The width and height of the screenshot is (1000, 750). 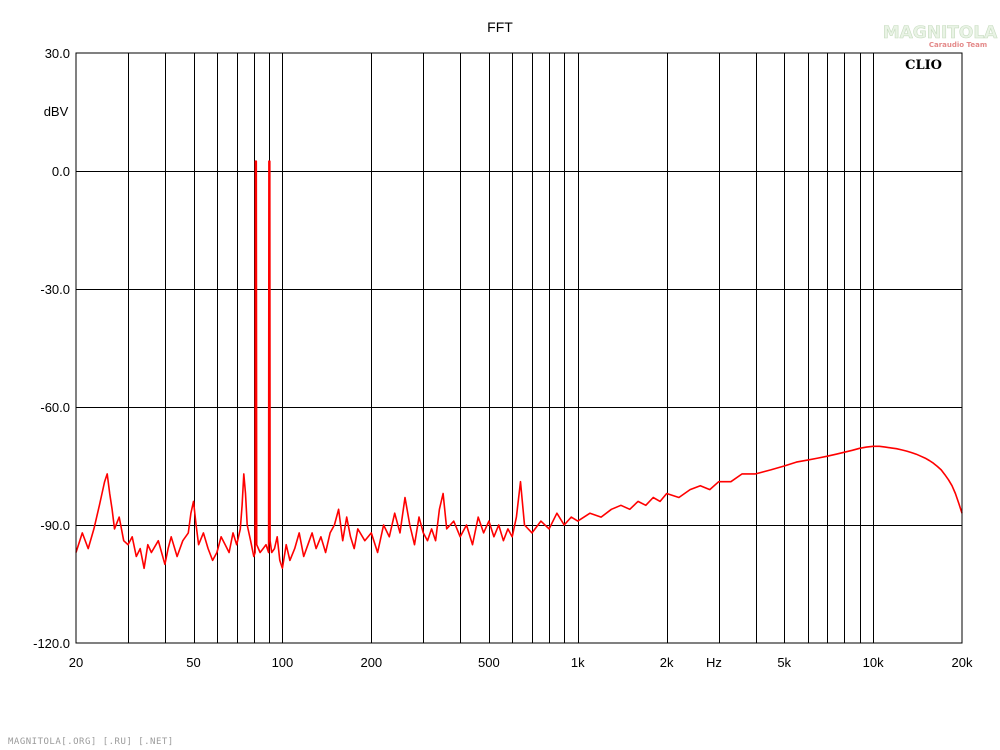 What do you see at coordinates (873, 662) in the screenshot?
I see `x-tick-label: 10k` at bounding box center [873, 662].